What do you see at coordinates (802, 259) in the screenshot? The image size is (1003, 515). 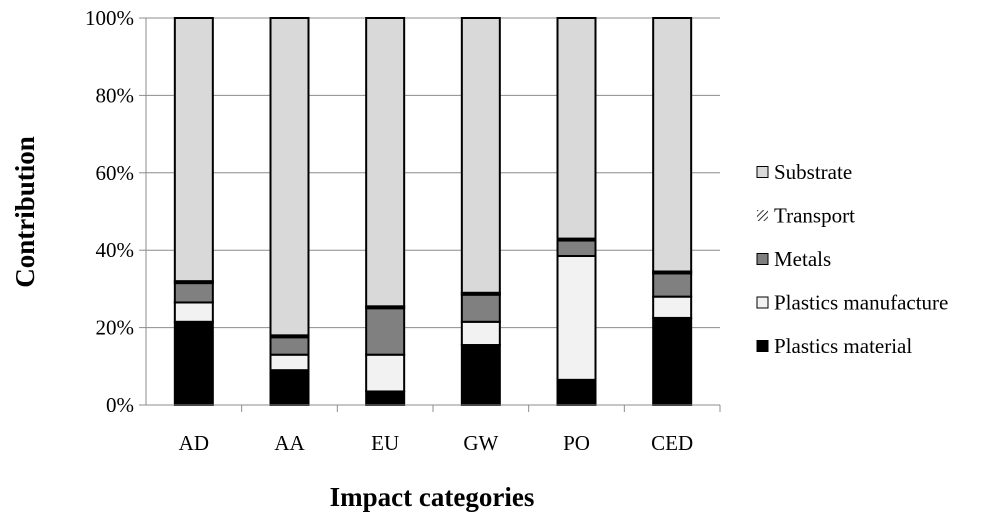 I see `legend-label: Metals` at bounding box center [802, 259].